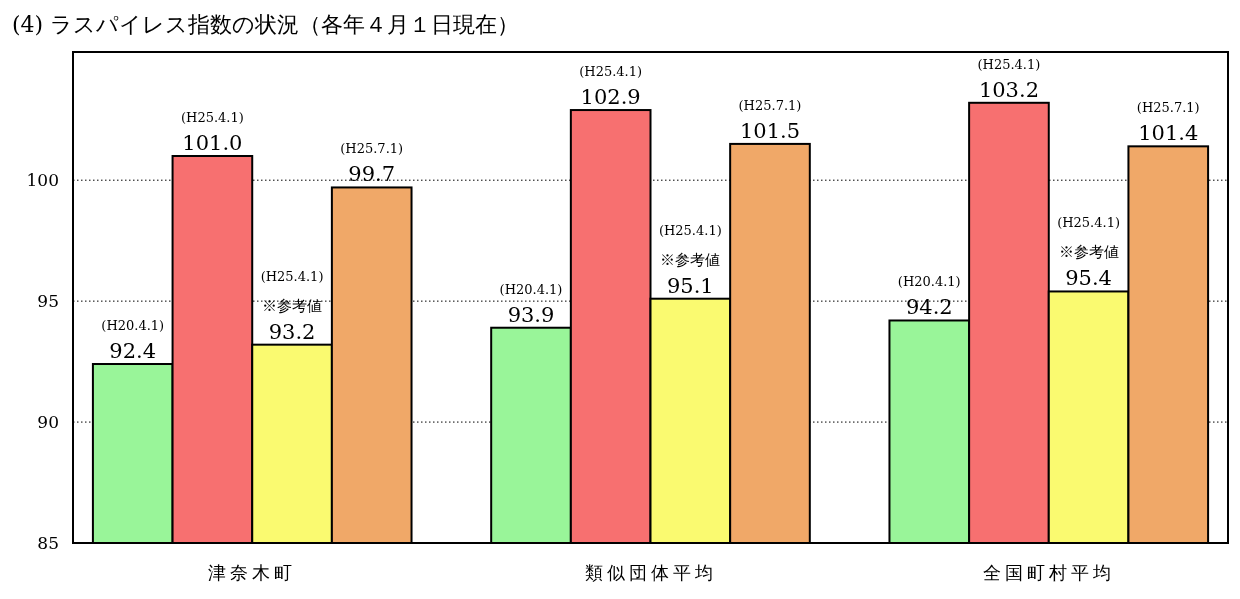 The image size is (1240, 599). I want to click on data-label: 95.1, so click(690, 285).